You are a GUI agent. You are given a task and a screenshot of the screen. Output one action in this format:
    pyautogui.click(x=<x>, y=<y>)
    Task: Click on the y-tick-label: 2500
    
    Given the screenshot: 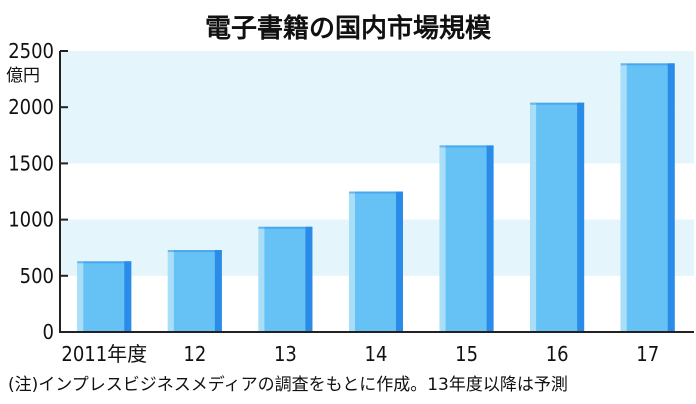 What is the action you would take?
    pyautogui.click(x=31, y=51)
    